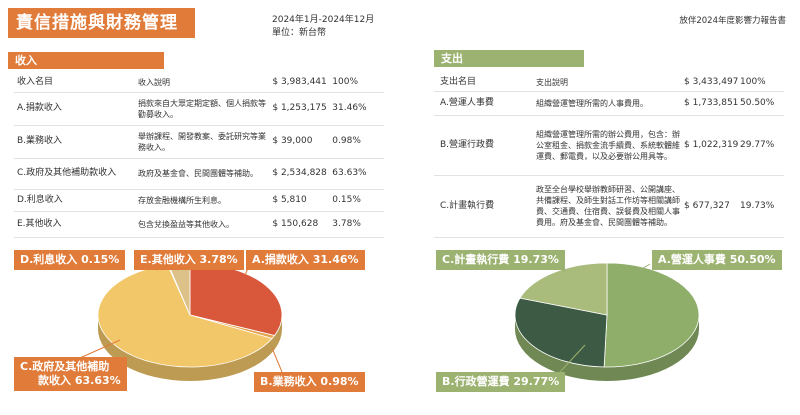 This screenshot has width=800, height=415. I want to click on report-name: 放伴2024年度影響力報告書, so click(732, 21).